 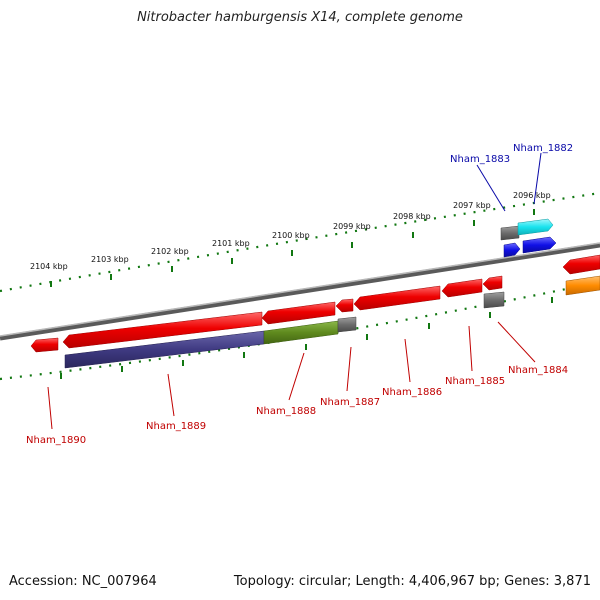 I want to click on gene-label-nham-1888: Nham_1888, so click(x=286, y=411).